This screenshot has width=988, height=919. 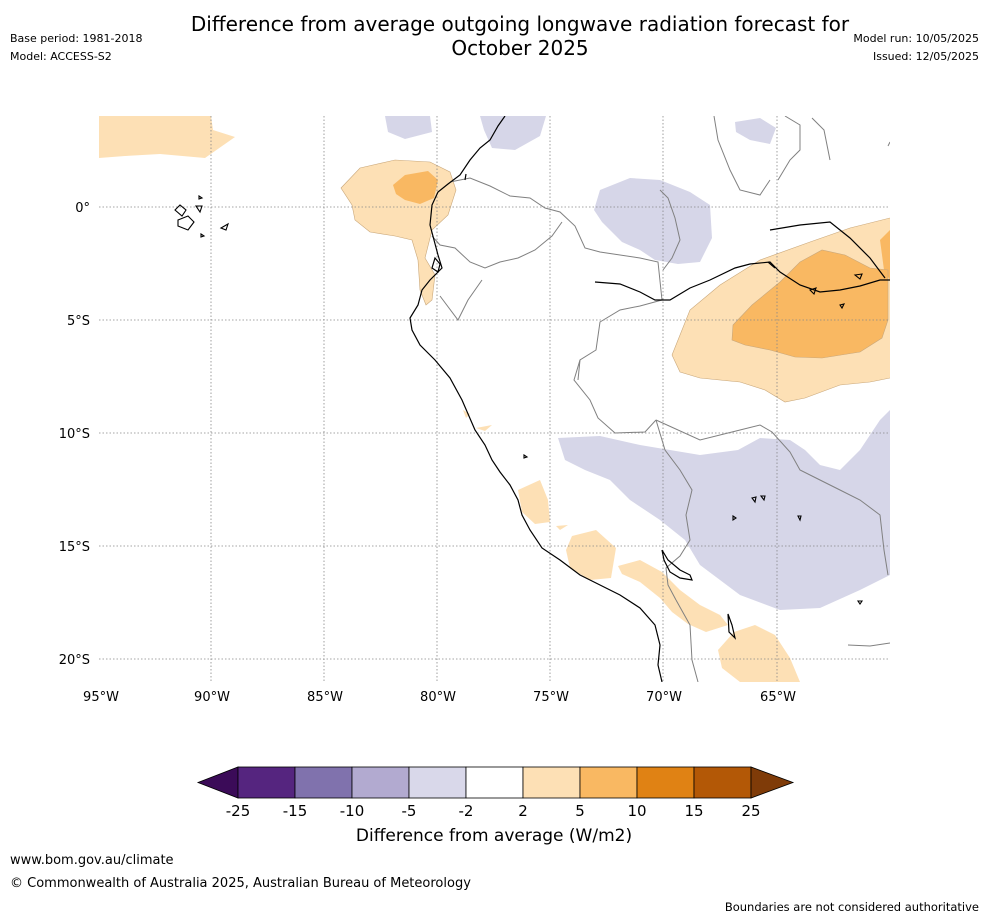 What do you see at coordinates (74, 660) in the screenshot?
I see `lat-label: 20°S` at bounding box center [74, 660].